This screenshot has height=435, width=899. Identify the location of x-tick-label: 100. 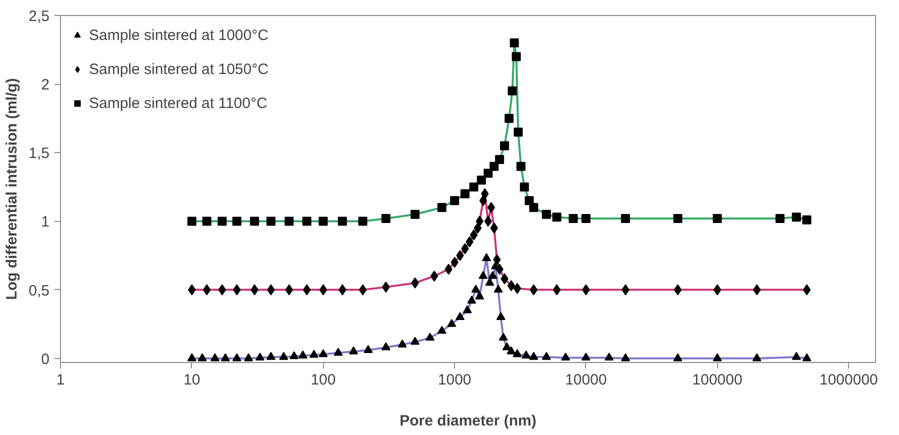
(323, 380).